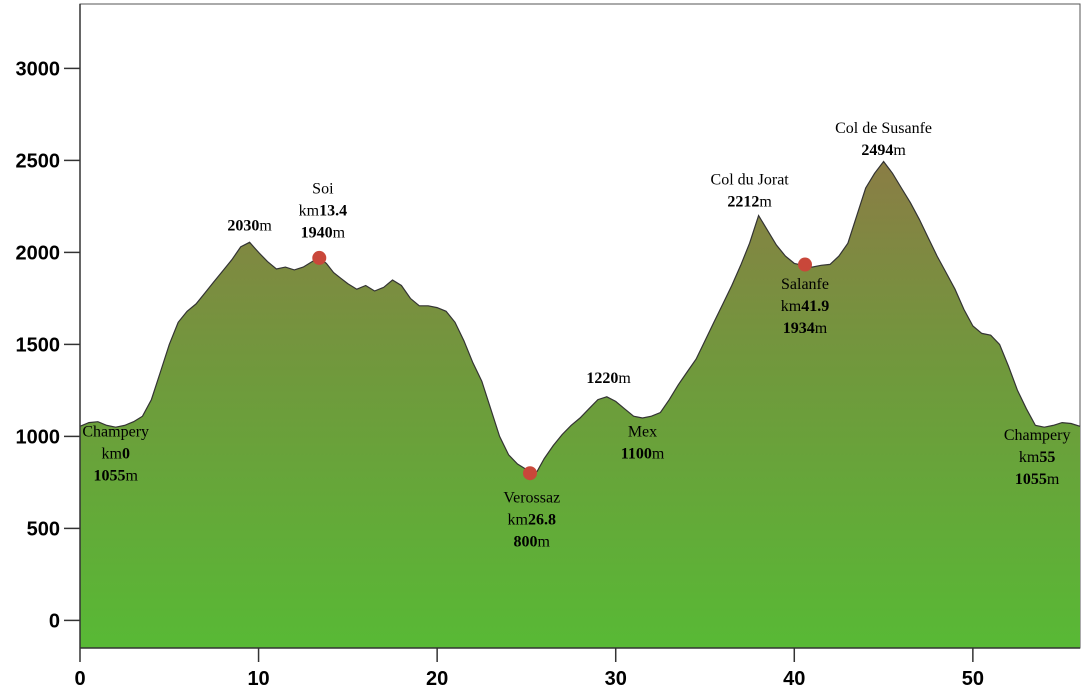 This screenshot has width=1085, height=692. I want to click on annotation-line: 2212m, so click(749, 201).